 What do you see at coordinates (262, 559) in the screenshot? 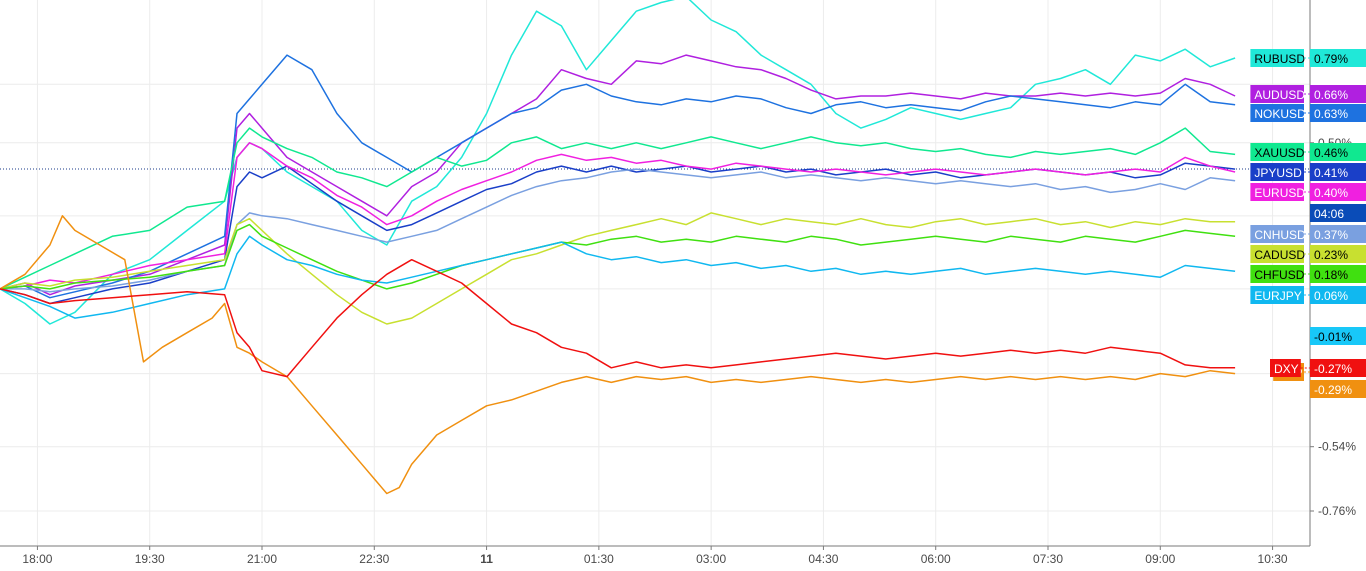
I see `x-tick-label: 21:00` at bounding box center [262, 559].